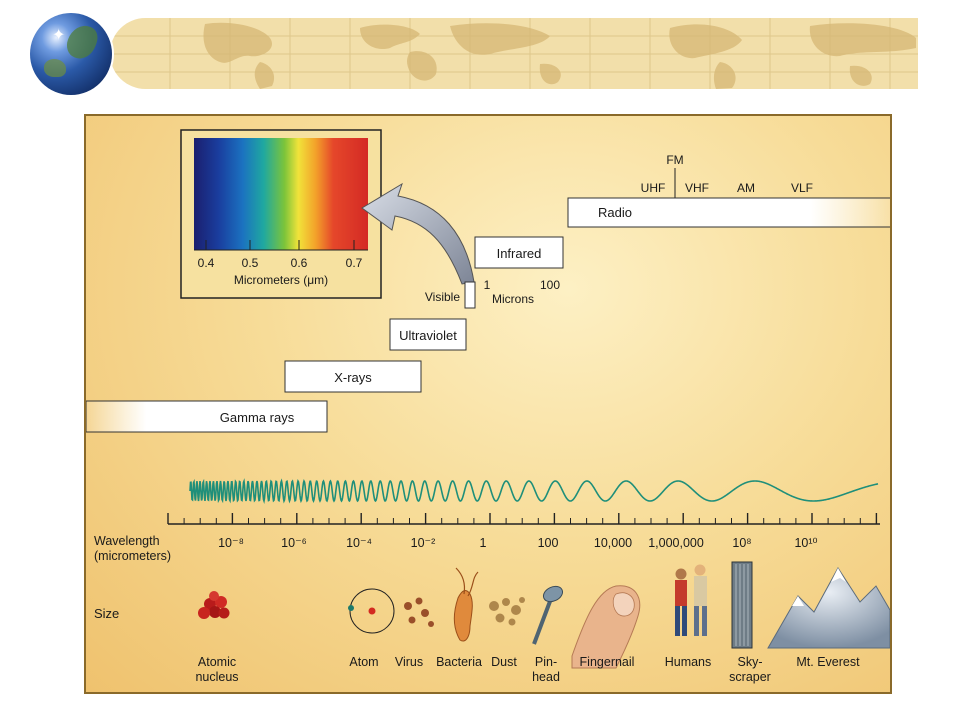  What do you see at coordinates (742, 605) in the screenshot?
I see `skyscraper-icon` at bounding box center [742, 605].